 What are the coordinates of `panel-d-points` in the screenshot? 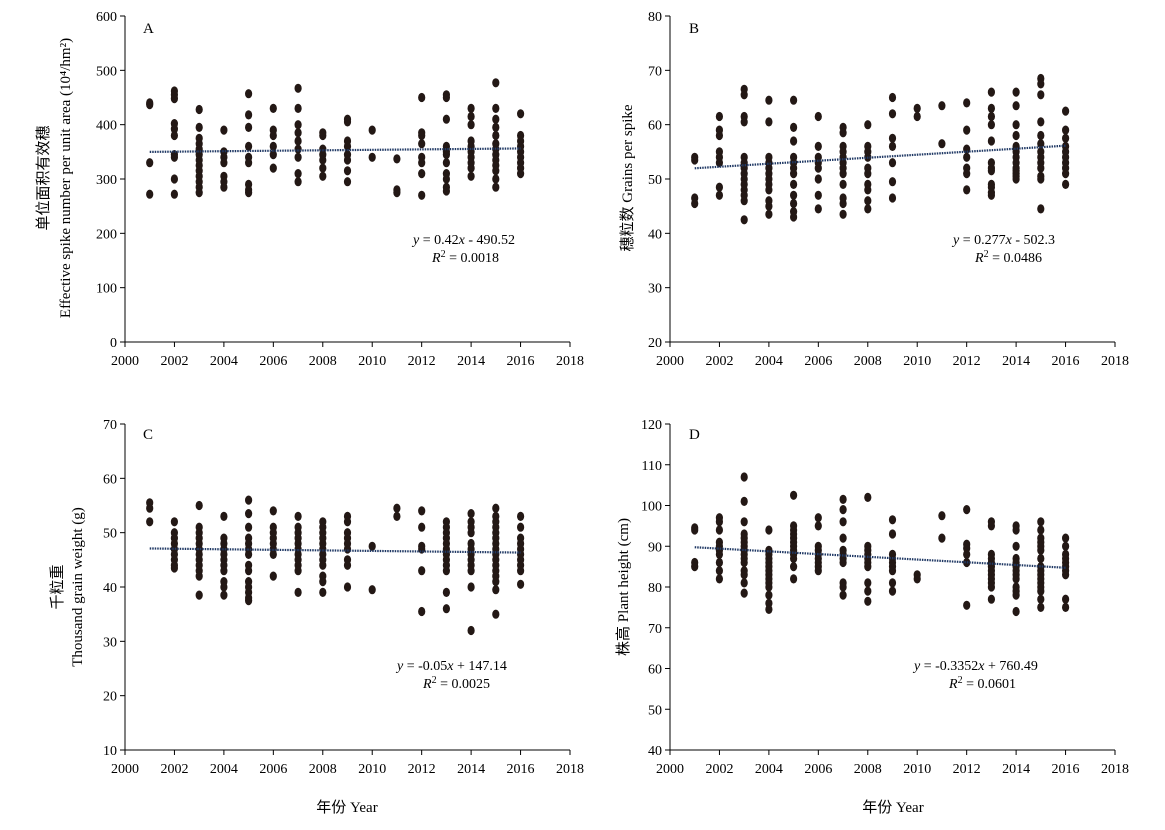 It's located at (880, 544).